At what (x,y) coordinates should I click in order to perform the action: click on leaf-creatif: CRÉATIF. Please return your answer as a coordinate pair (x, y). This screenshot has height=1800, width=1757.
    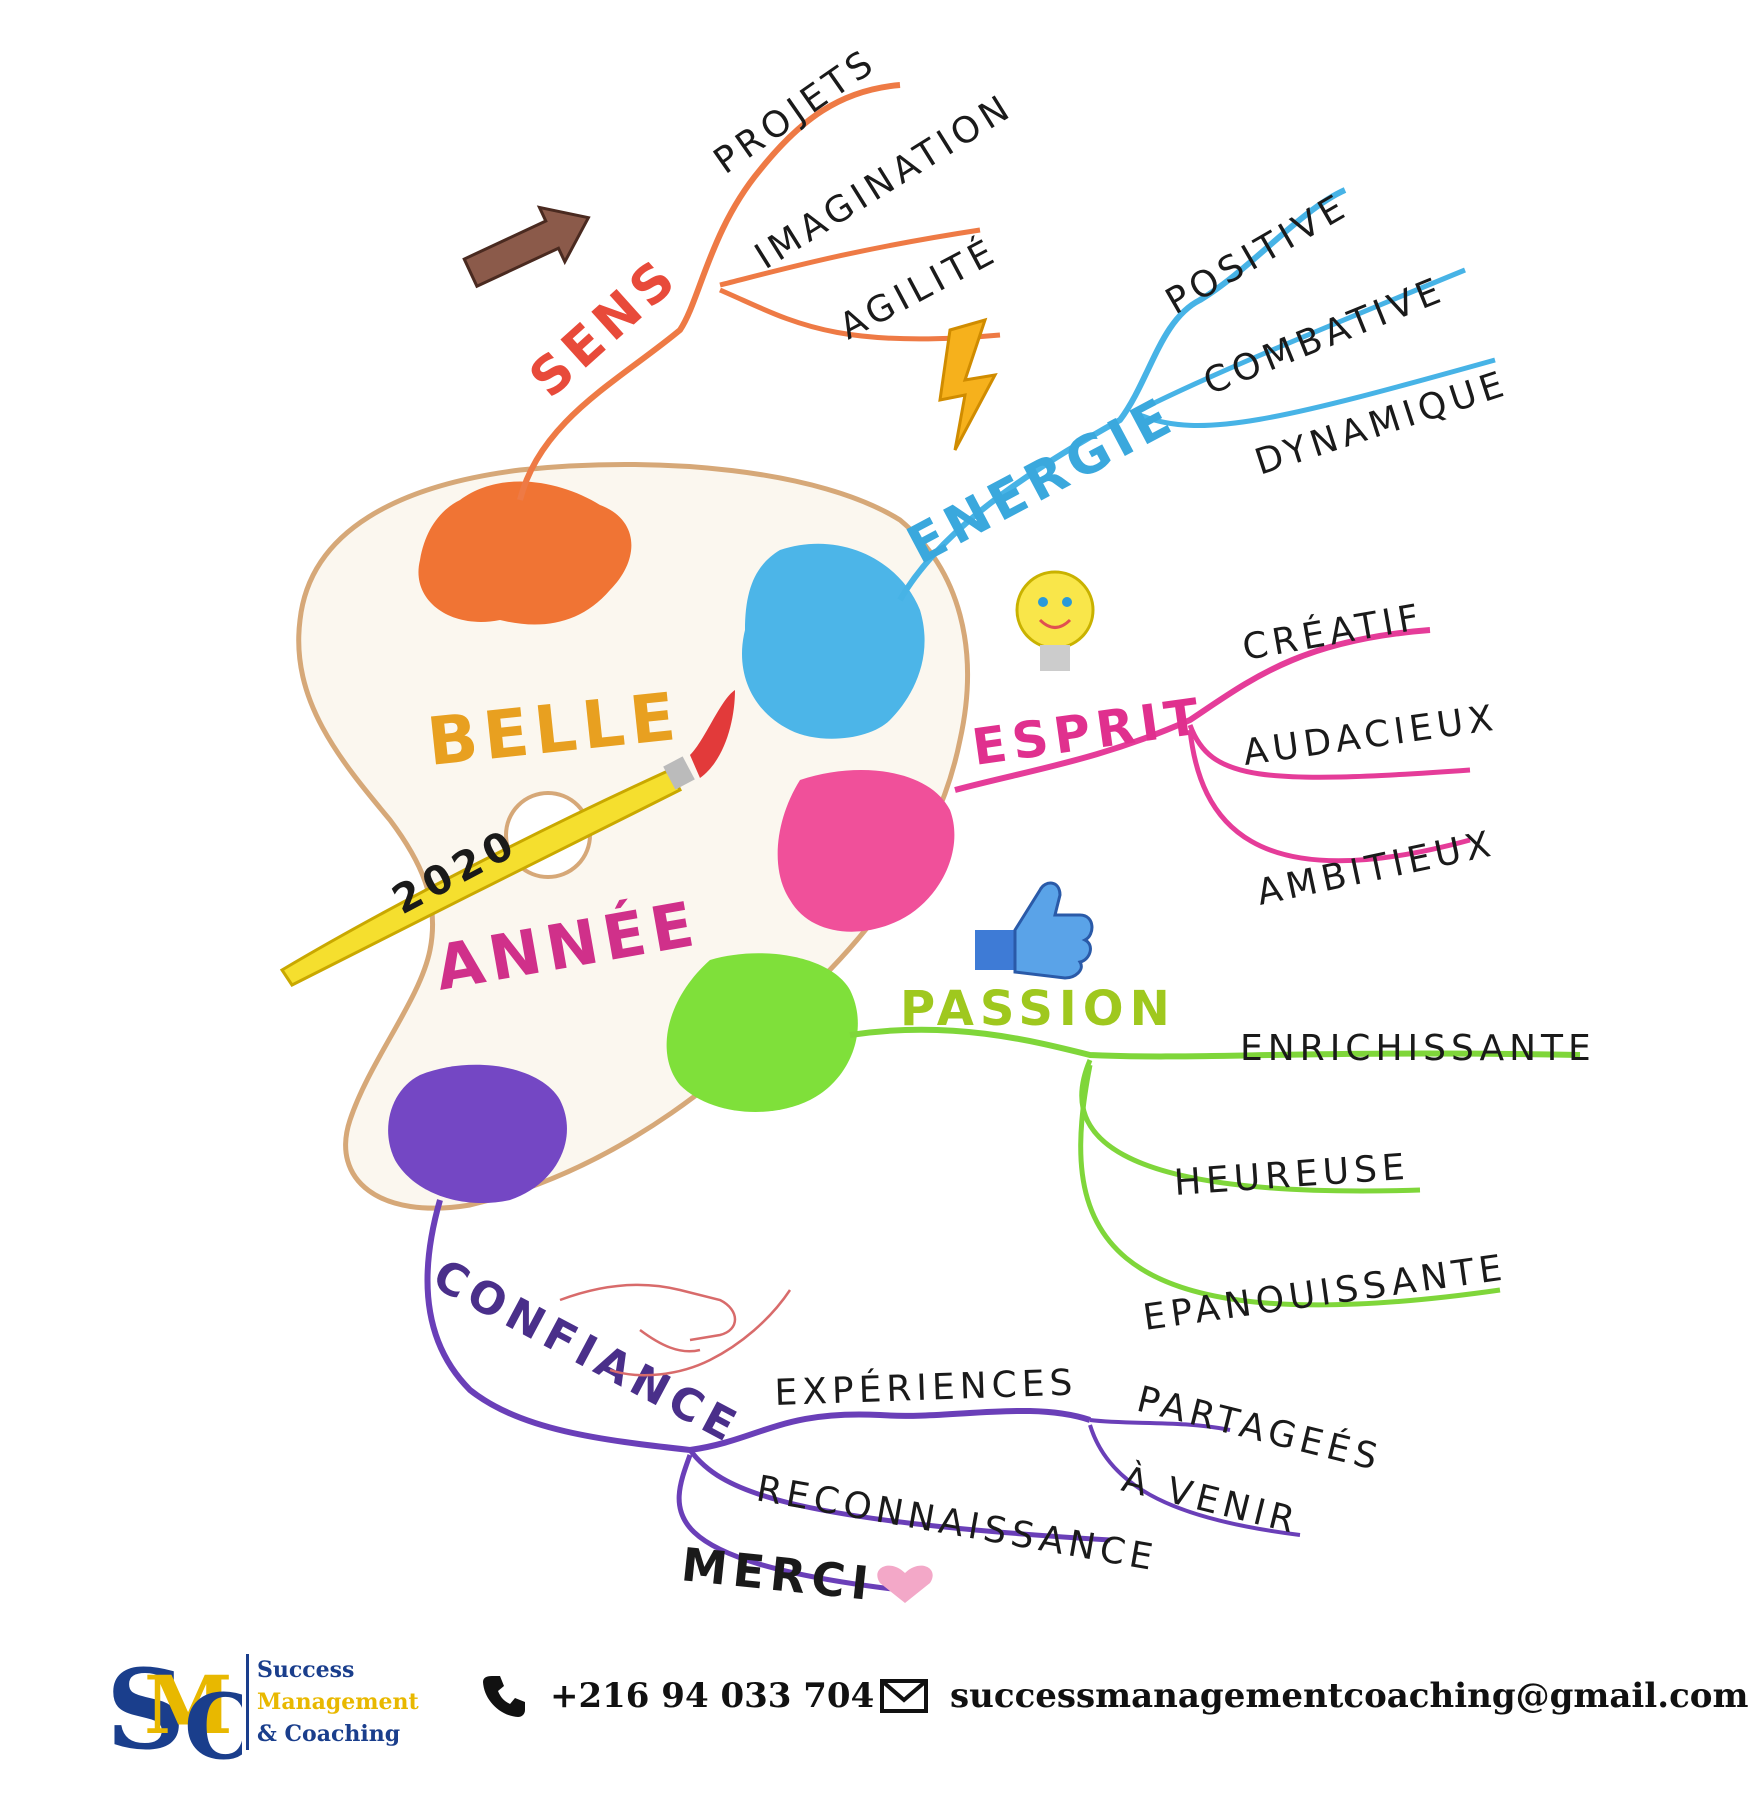
    Looking at the image, I should click on (1333, 632).